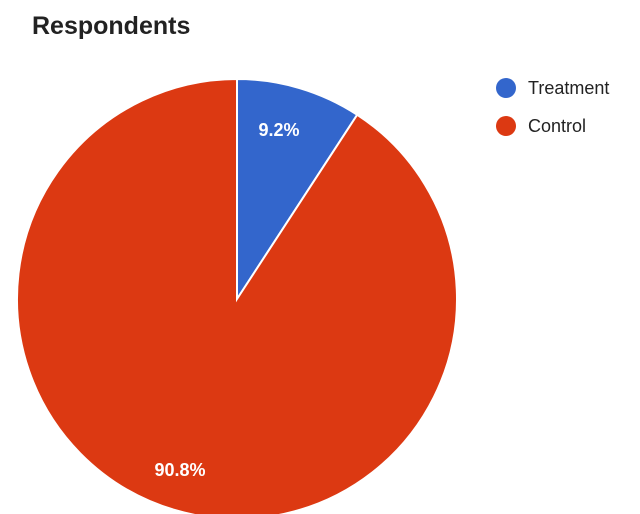 The height and width of the screenshot is (514, 640). I want to click on legend-label-control: Control, so click(557, 125).